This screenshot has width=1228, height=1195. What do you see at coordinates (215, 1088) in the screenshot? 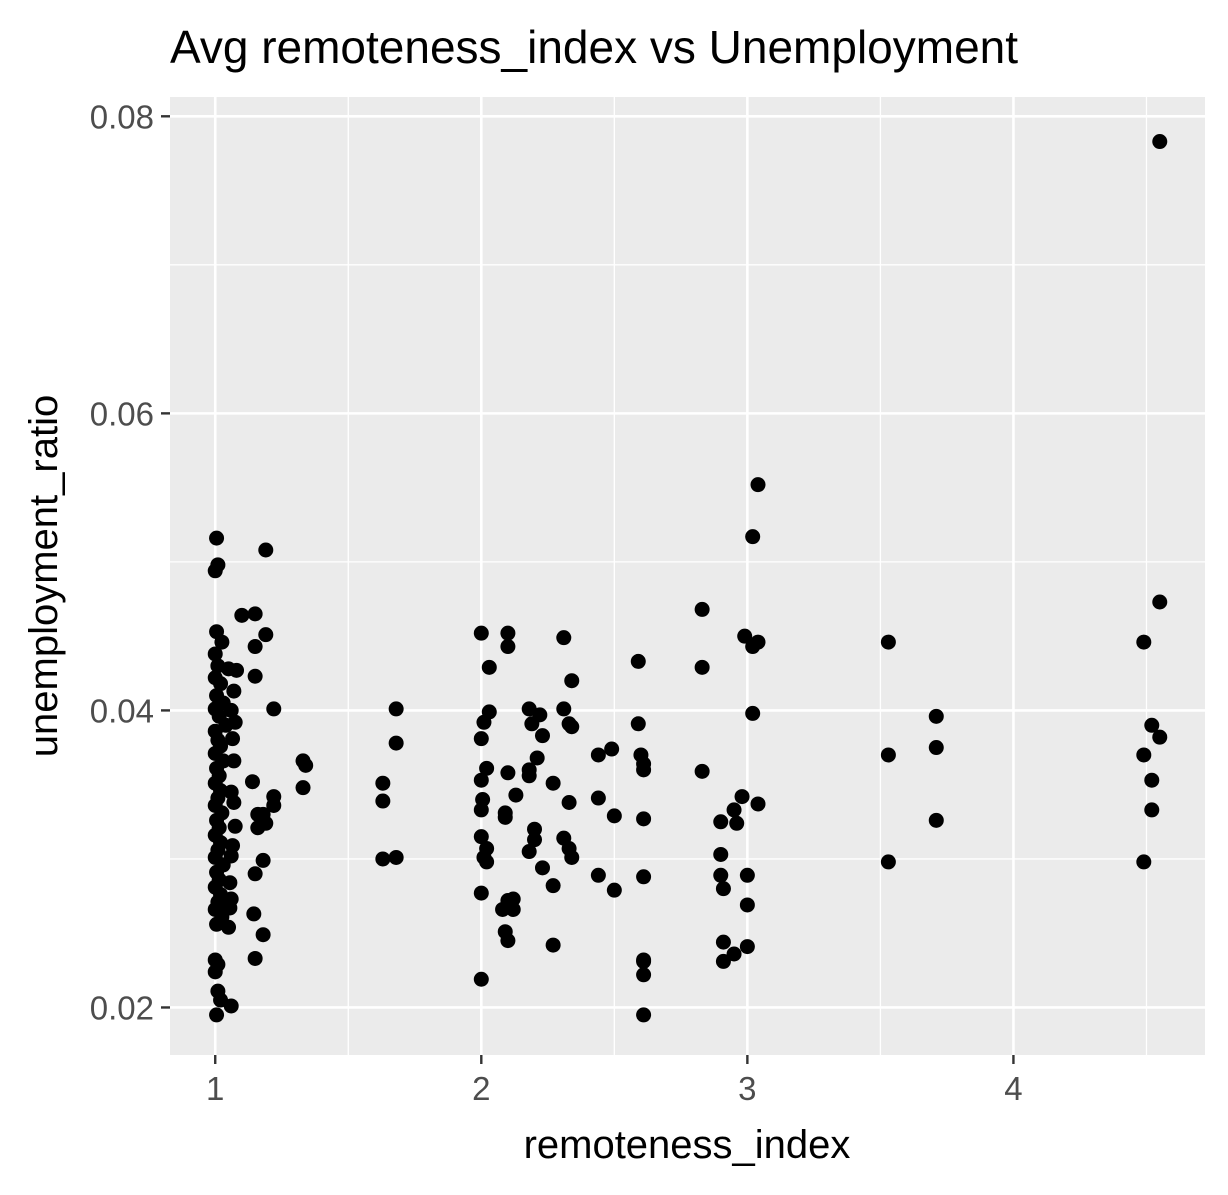
I see `x-tick-label: 1` at bounding box center [215, 1088].